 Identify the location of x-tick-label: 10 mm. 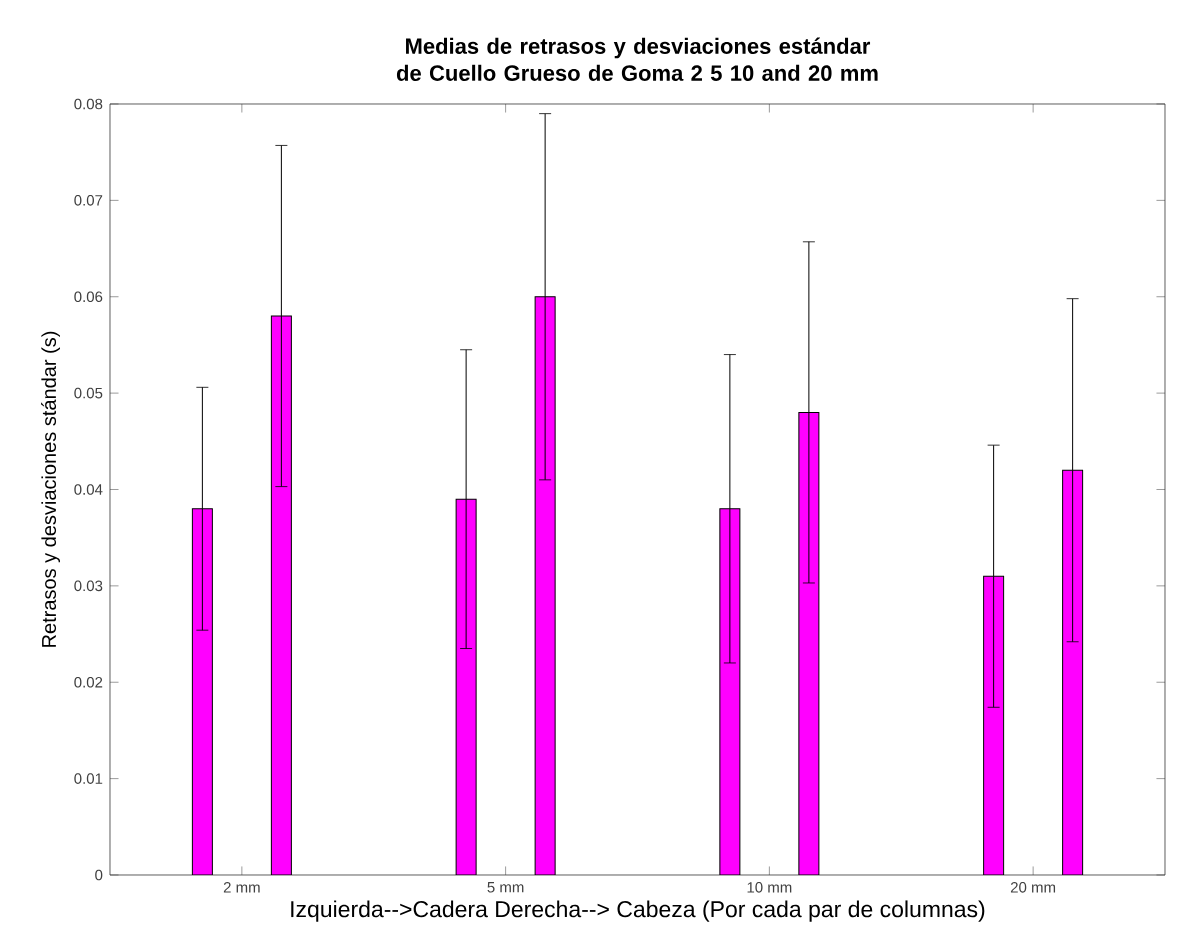
(769, 887).